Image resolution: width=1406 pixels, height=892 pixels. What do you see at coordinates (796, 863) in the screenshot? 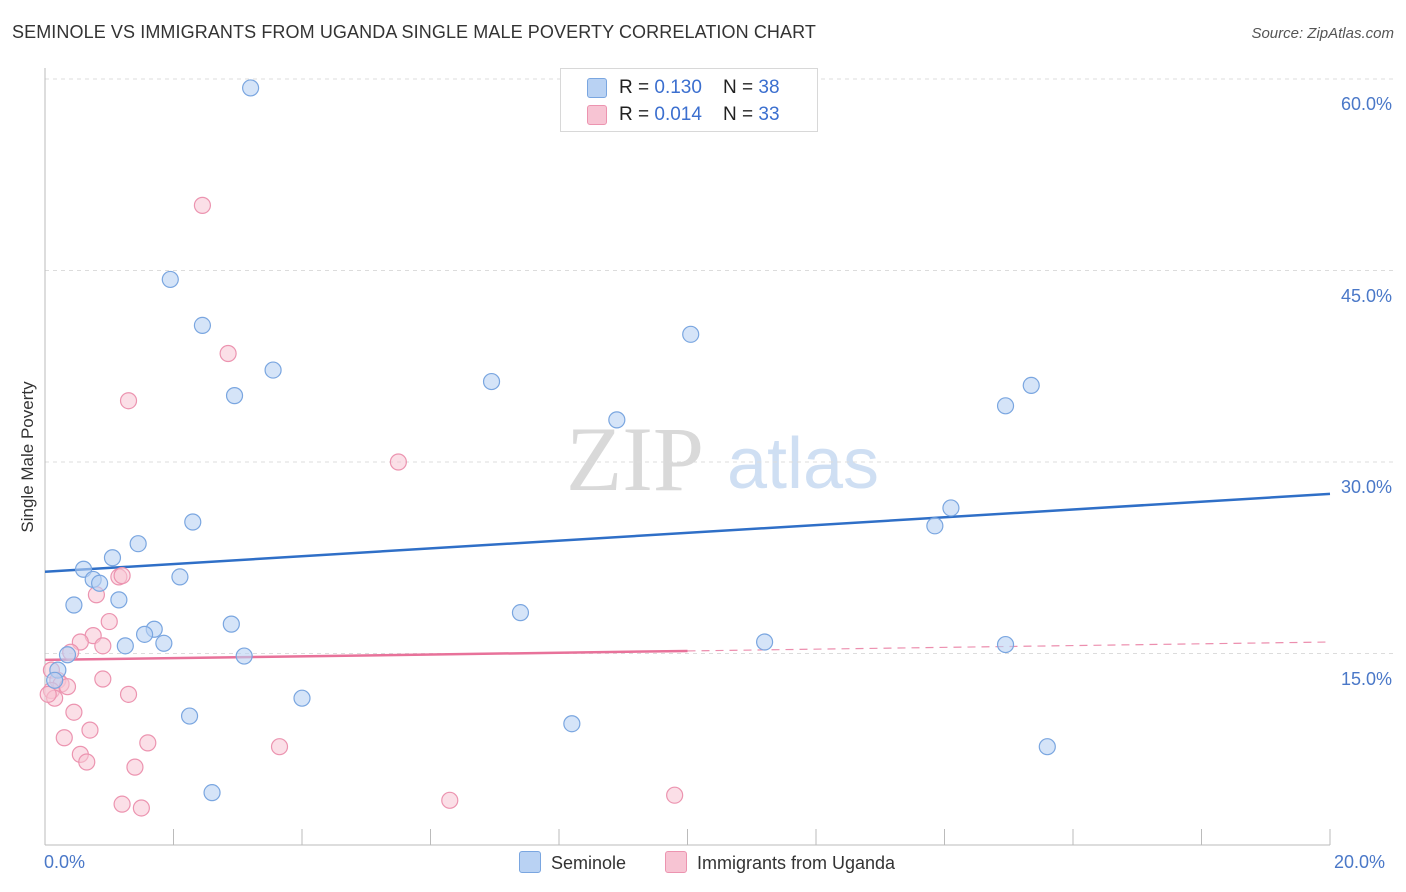
I see `legend-label-uganda: Immigrants from Uganda` at bounding box center [796, 863].